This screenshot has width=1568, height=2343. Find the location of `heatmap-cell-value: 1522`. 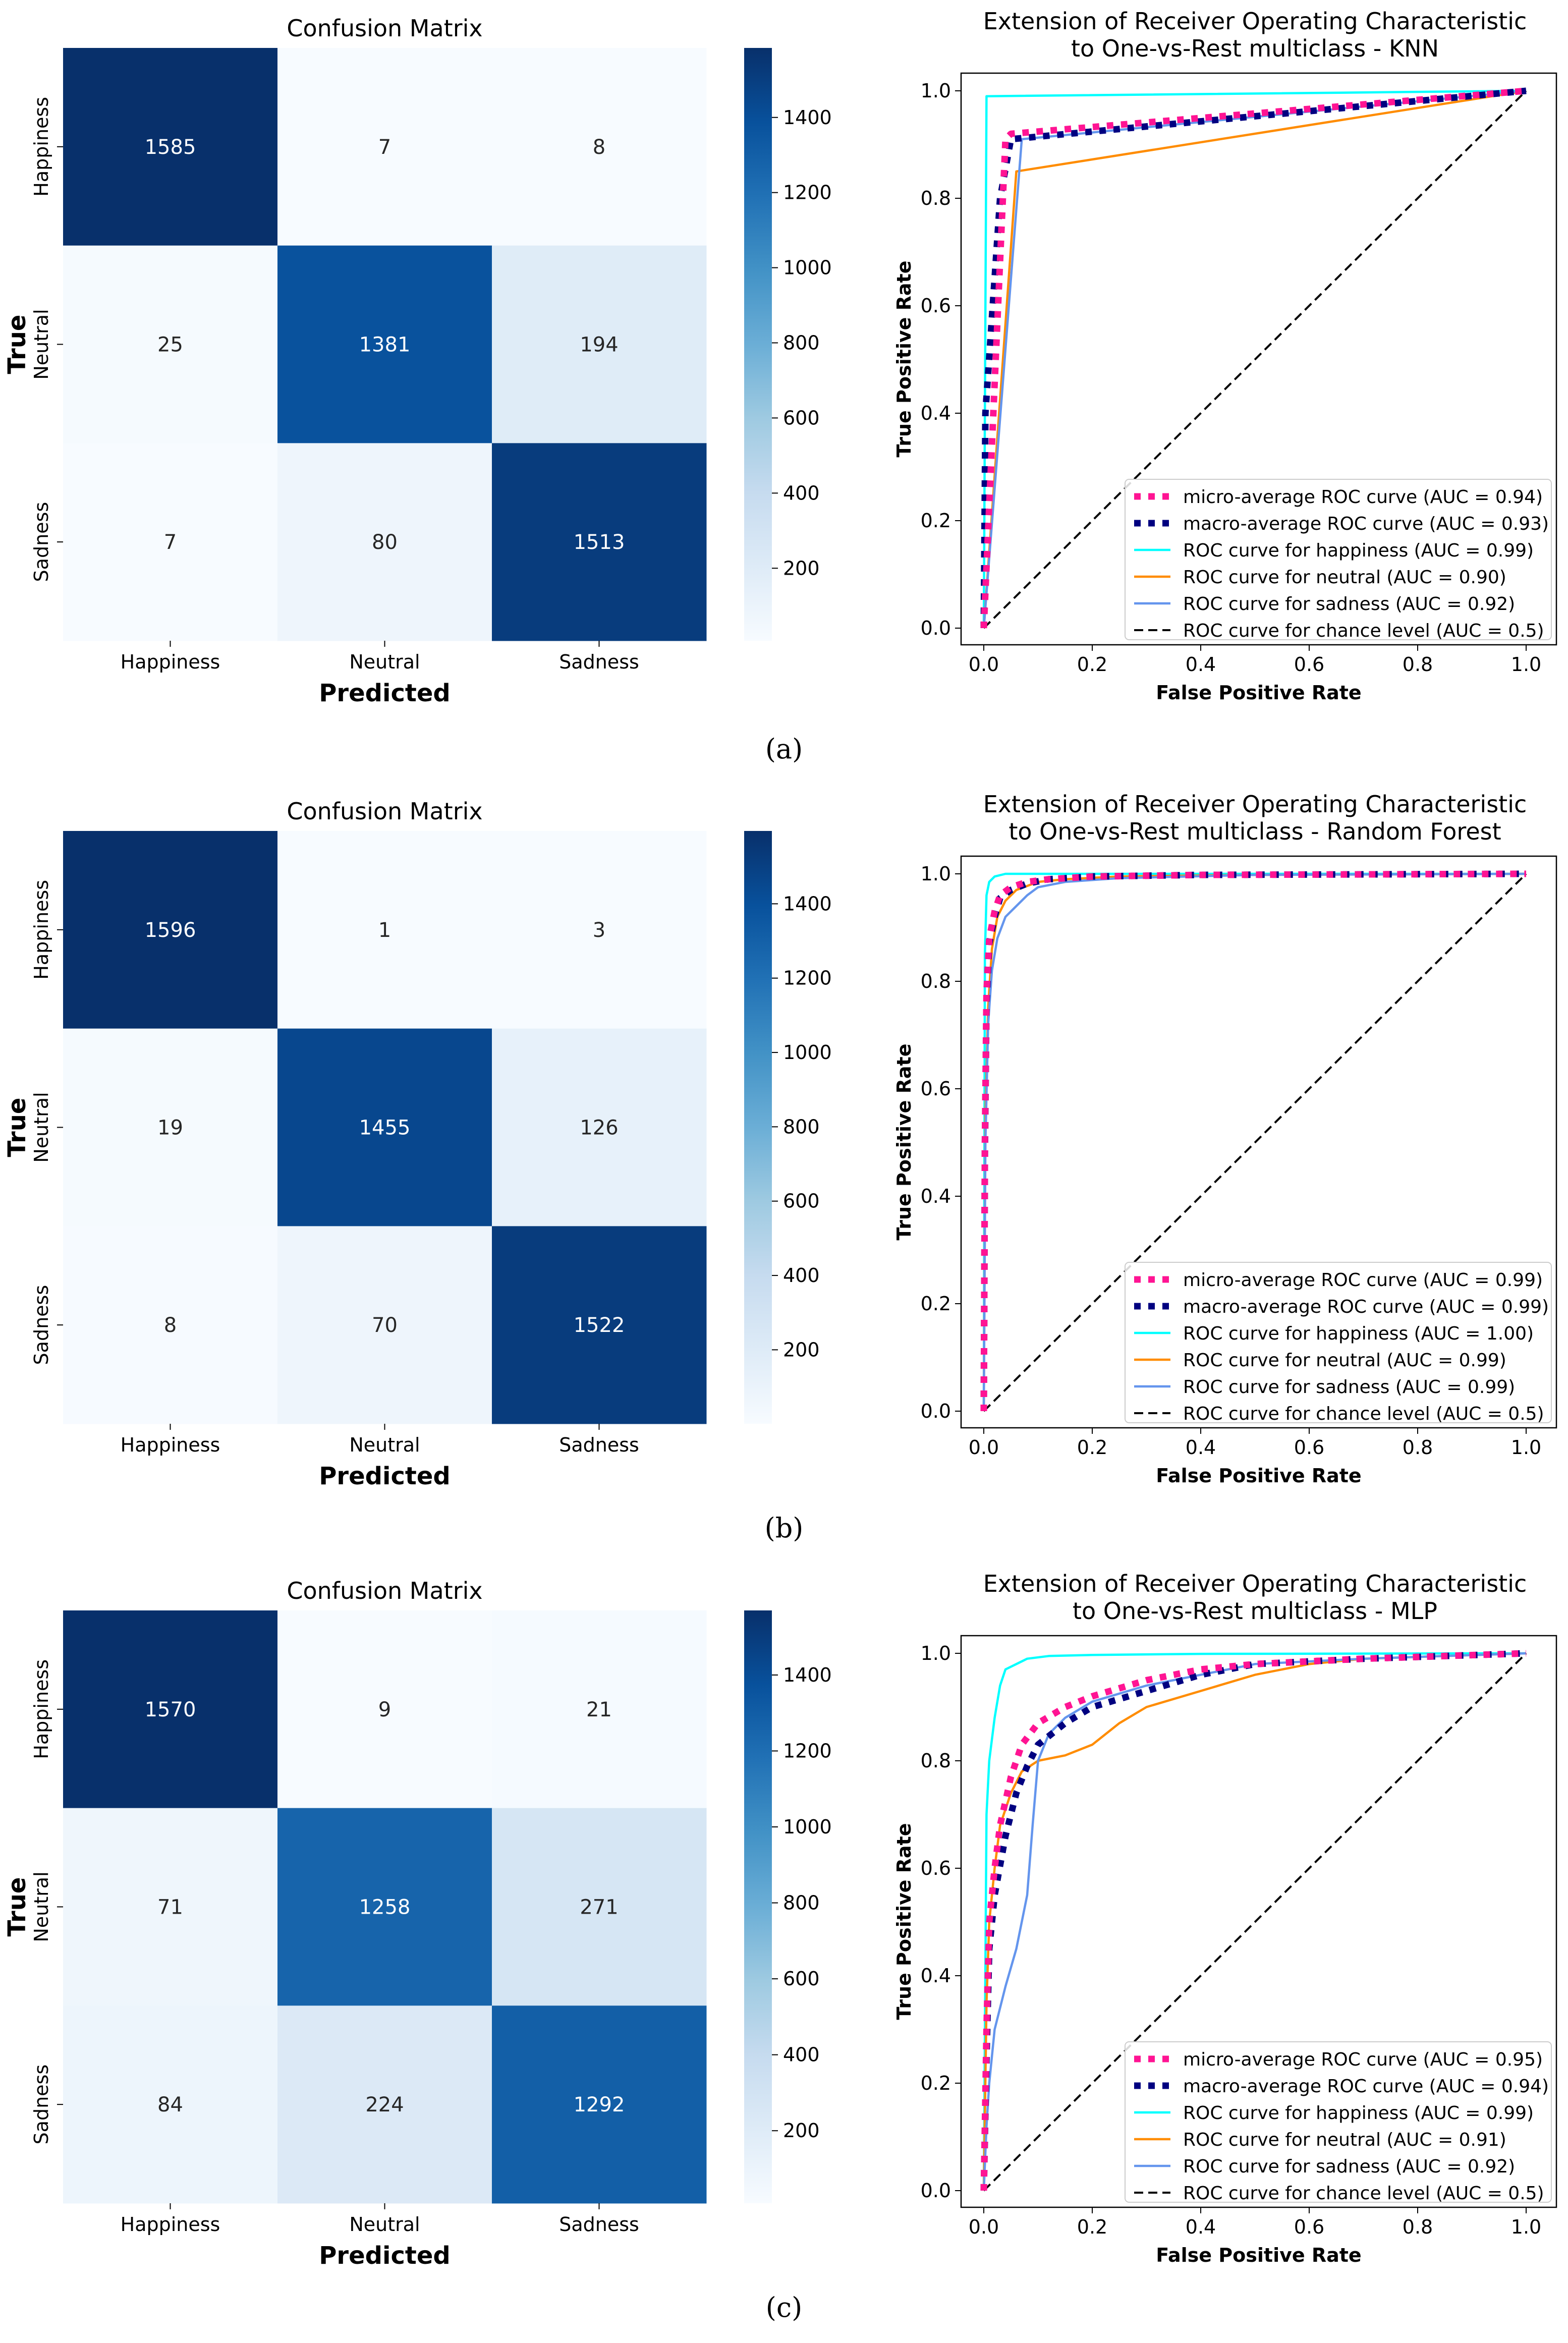

heatmap-cell-value: 1522 is located at coordinates (599, 1325).